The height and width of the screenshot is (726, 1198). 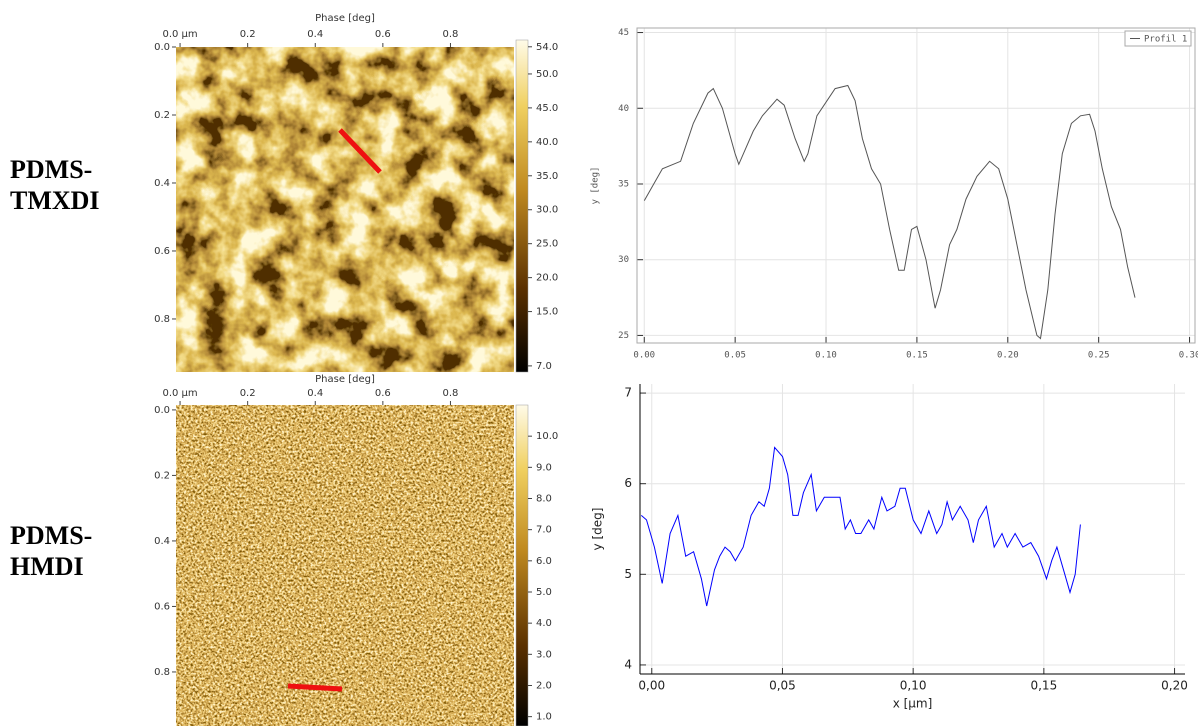 What do you see at coordinates (623, 109) in the screenshot?
I see `y-tick-label: 40` at bounding box center [623, 109].